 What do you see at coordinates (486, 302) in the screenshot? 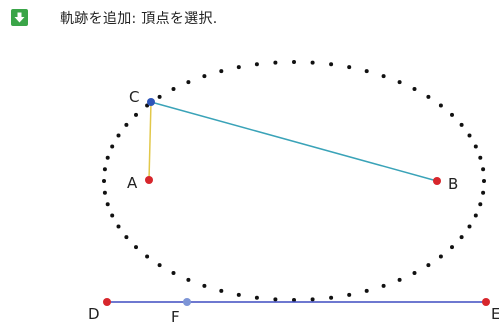
I see `point-e` at bounding box center [486, 302].